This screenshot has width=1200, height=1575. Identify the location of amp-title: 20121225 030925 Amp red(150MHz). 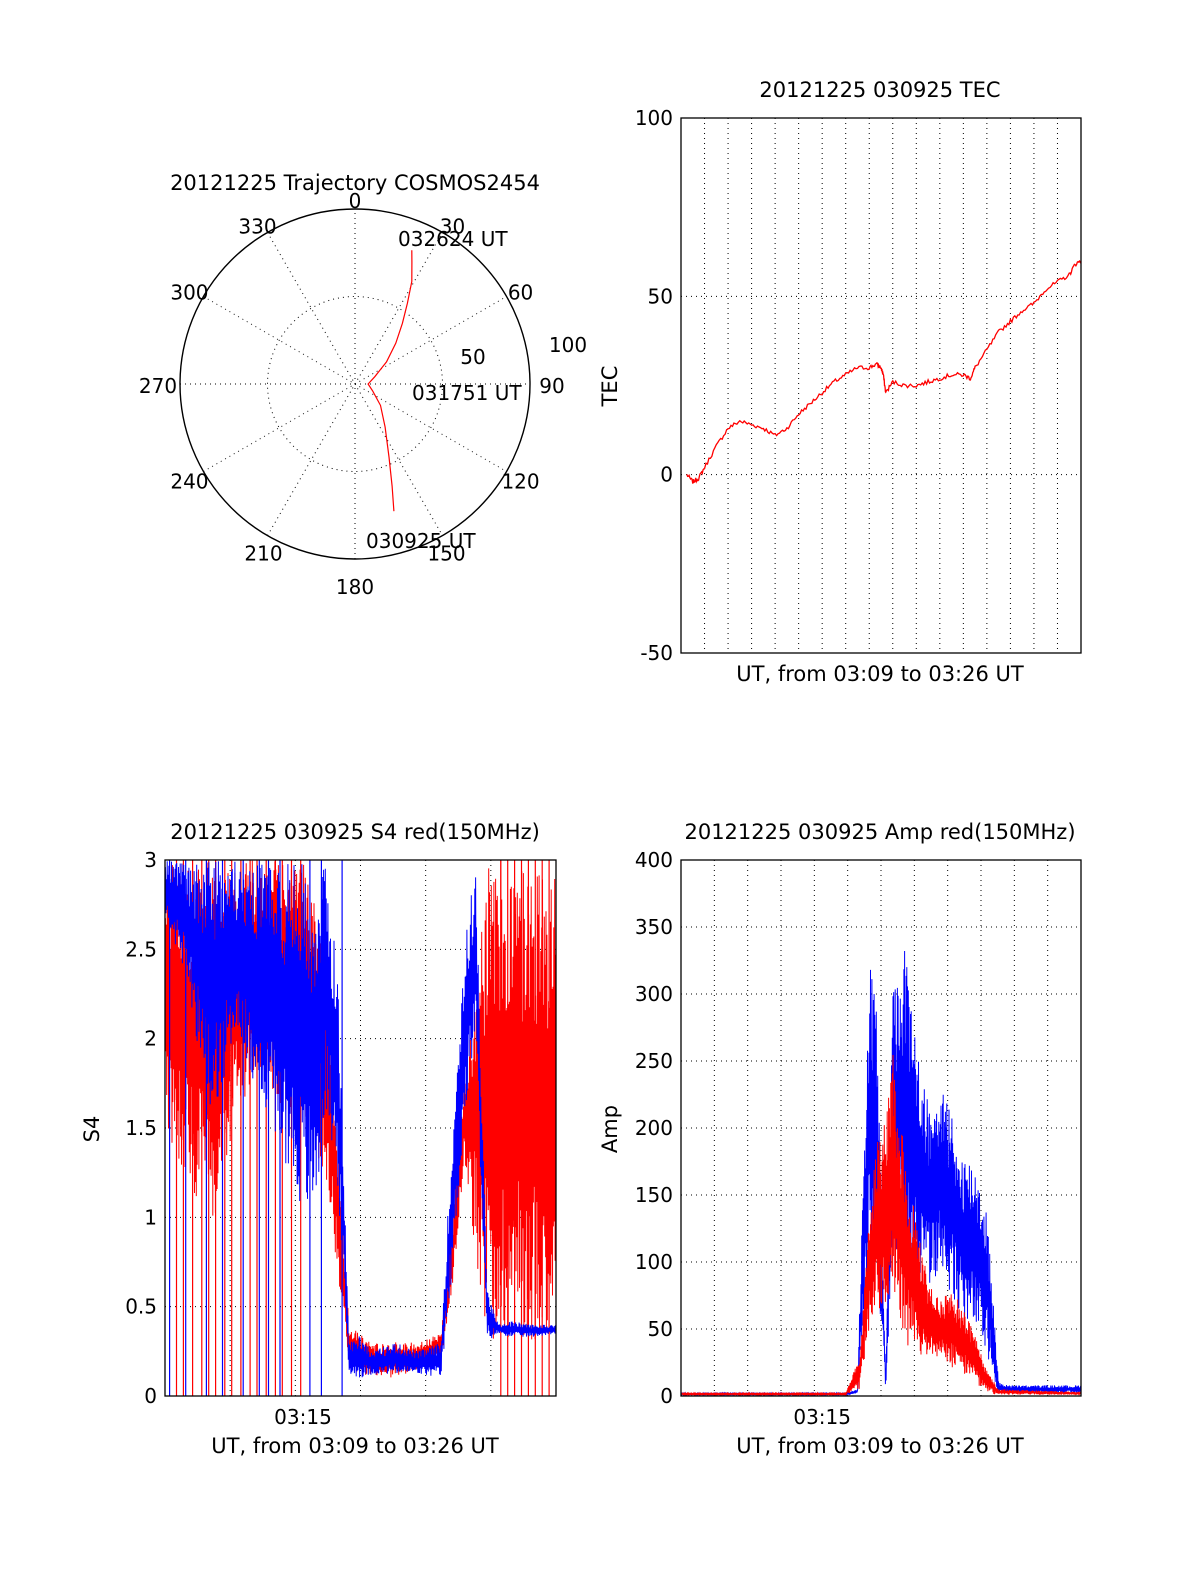
(879, 832).